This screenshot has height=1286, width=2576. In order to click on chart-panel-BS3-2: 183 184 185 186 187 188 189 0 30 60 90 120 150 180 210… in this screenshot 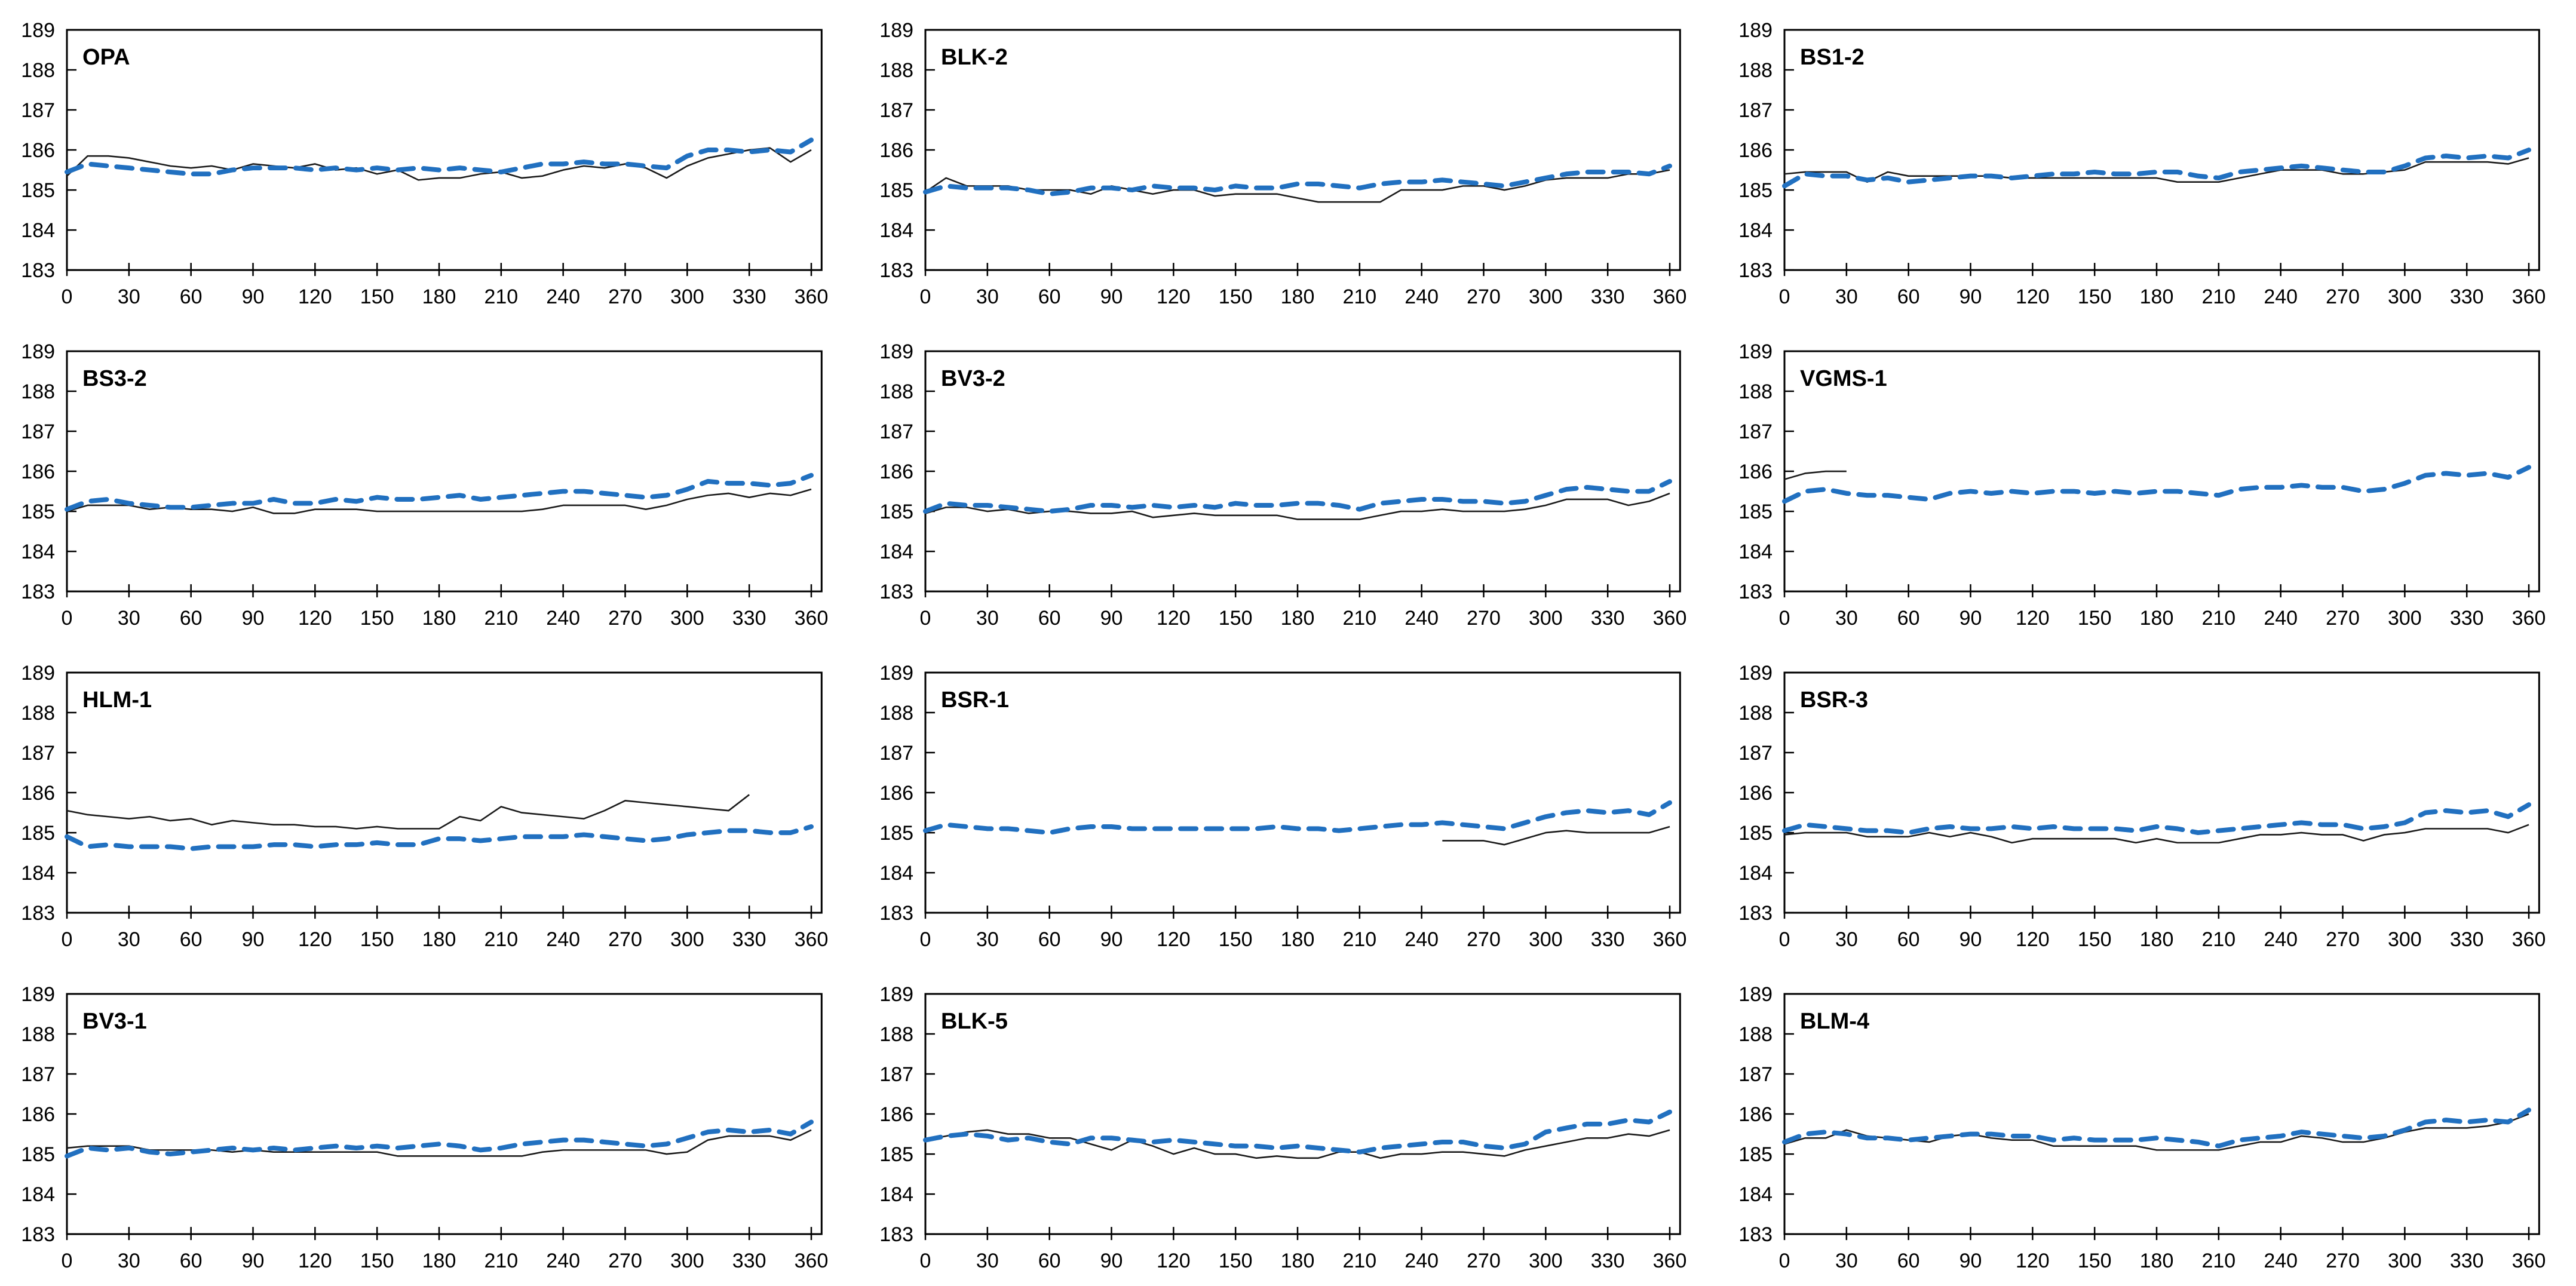, I will do `click(429, 482)`.